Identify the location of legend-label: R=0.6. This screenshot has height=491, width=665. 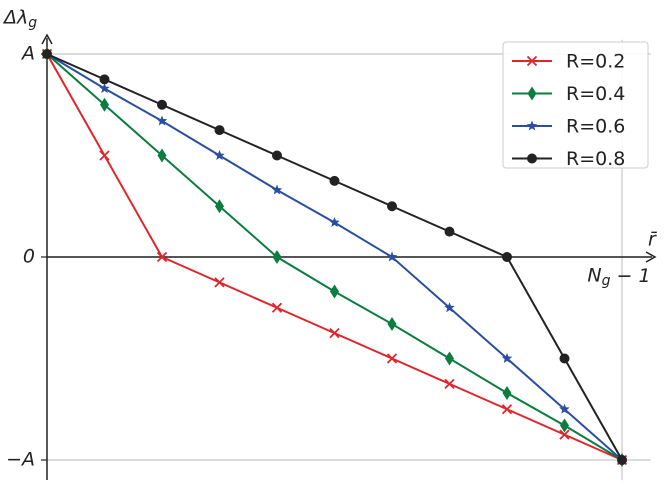
(595, 127).